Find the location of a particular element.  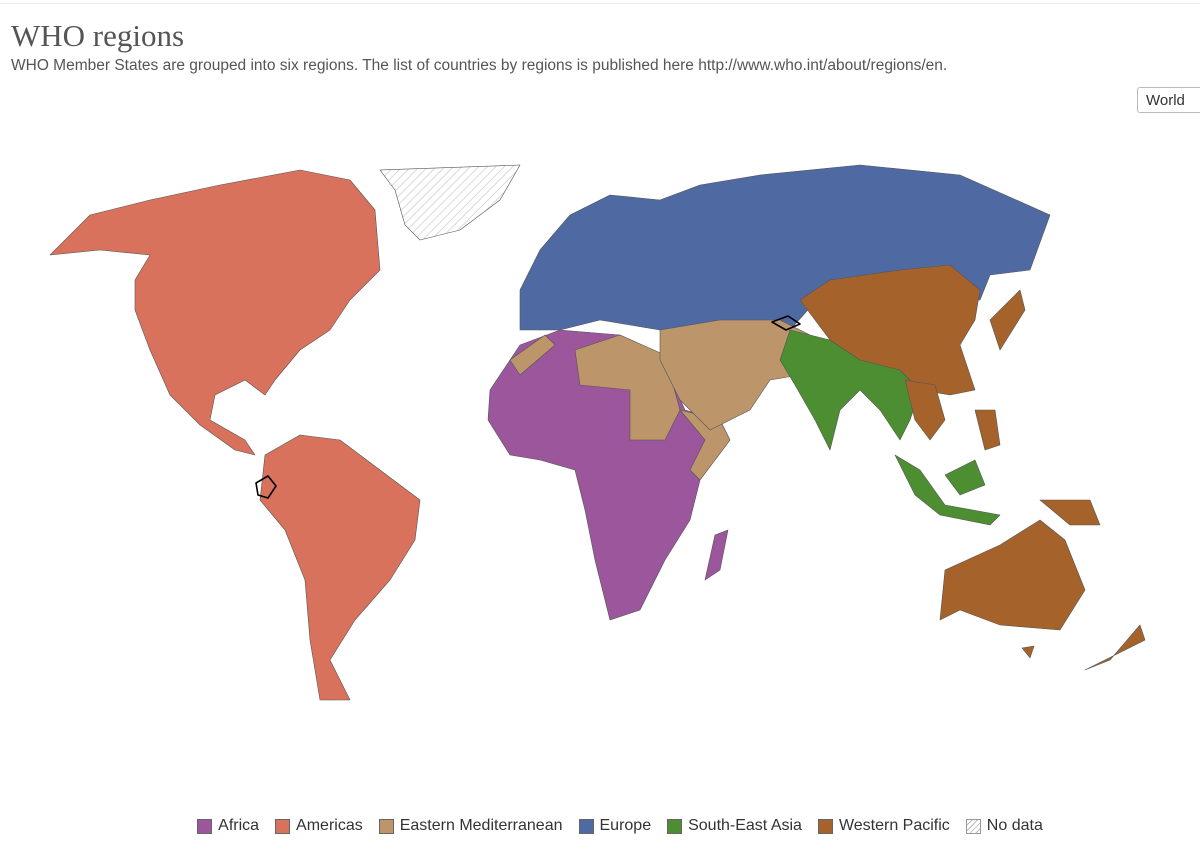

north-africa is located at coordinates (627, 387).